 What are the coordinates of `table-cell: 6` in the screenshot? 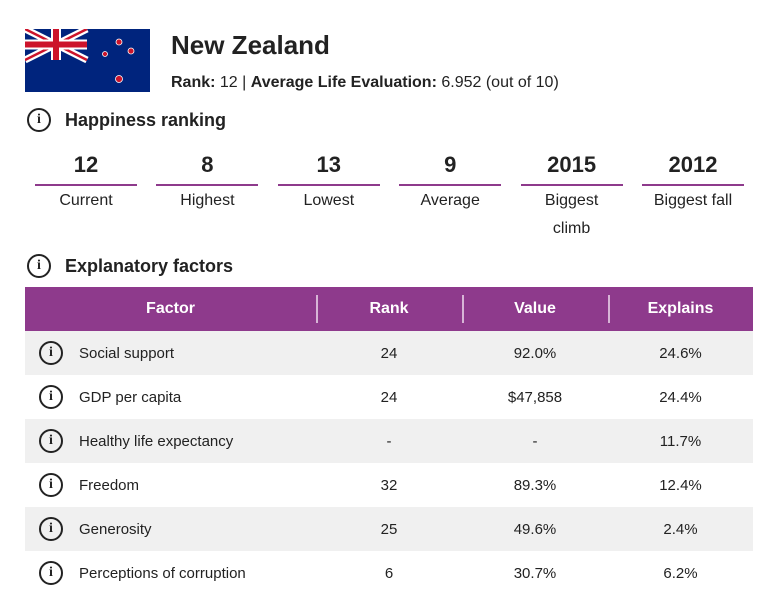 It's located at (389, 573).